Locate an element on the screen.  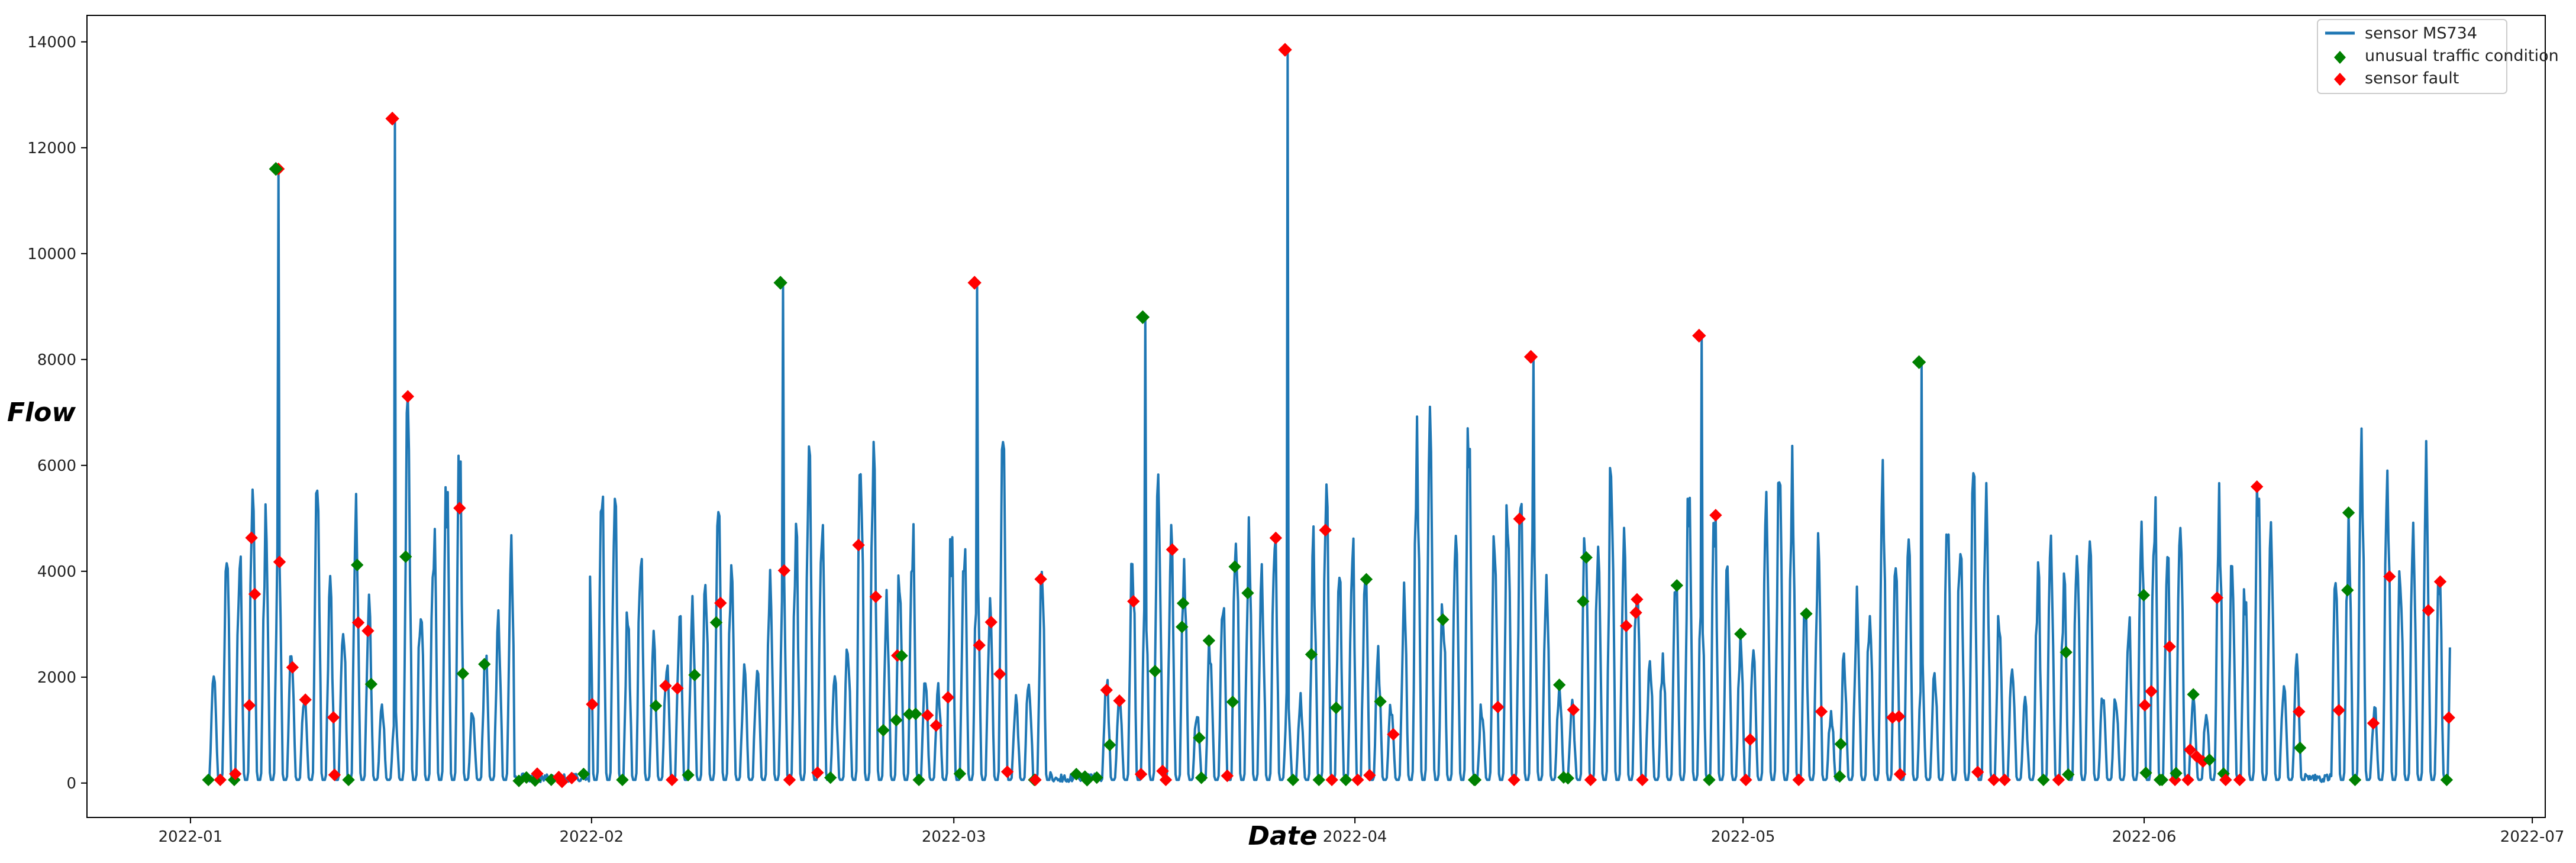
y-tick-label: 8000 is located at coordinates (56, 360).